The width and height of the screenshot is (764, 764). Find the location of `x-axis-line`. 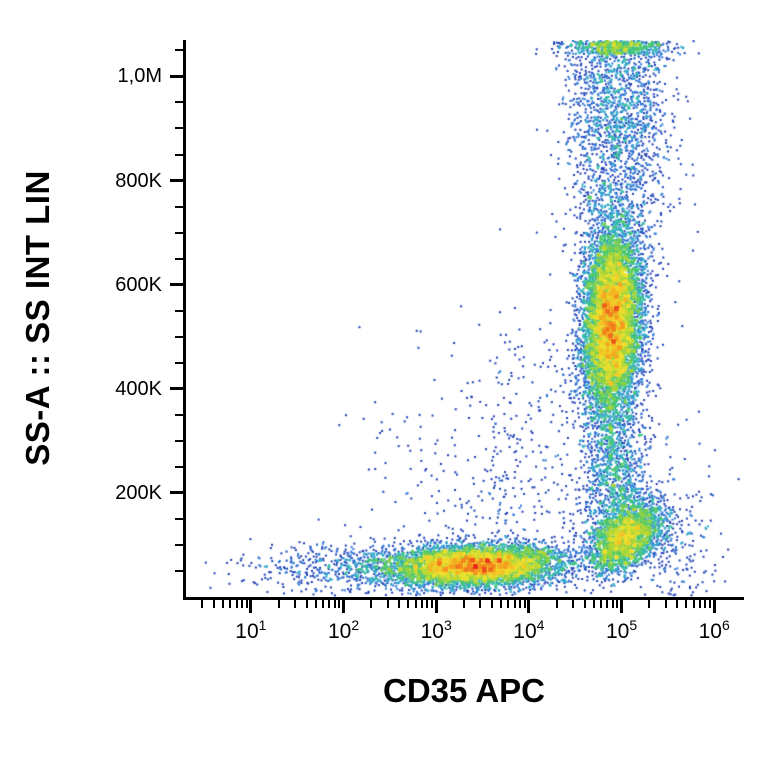

x-axis-line is located at coordinates (463, 598).